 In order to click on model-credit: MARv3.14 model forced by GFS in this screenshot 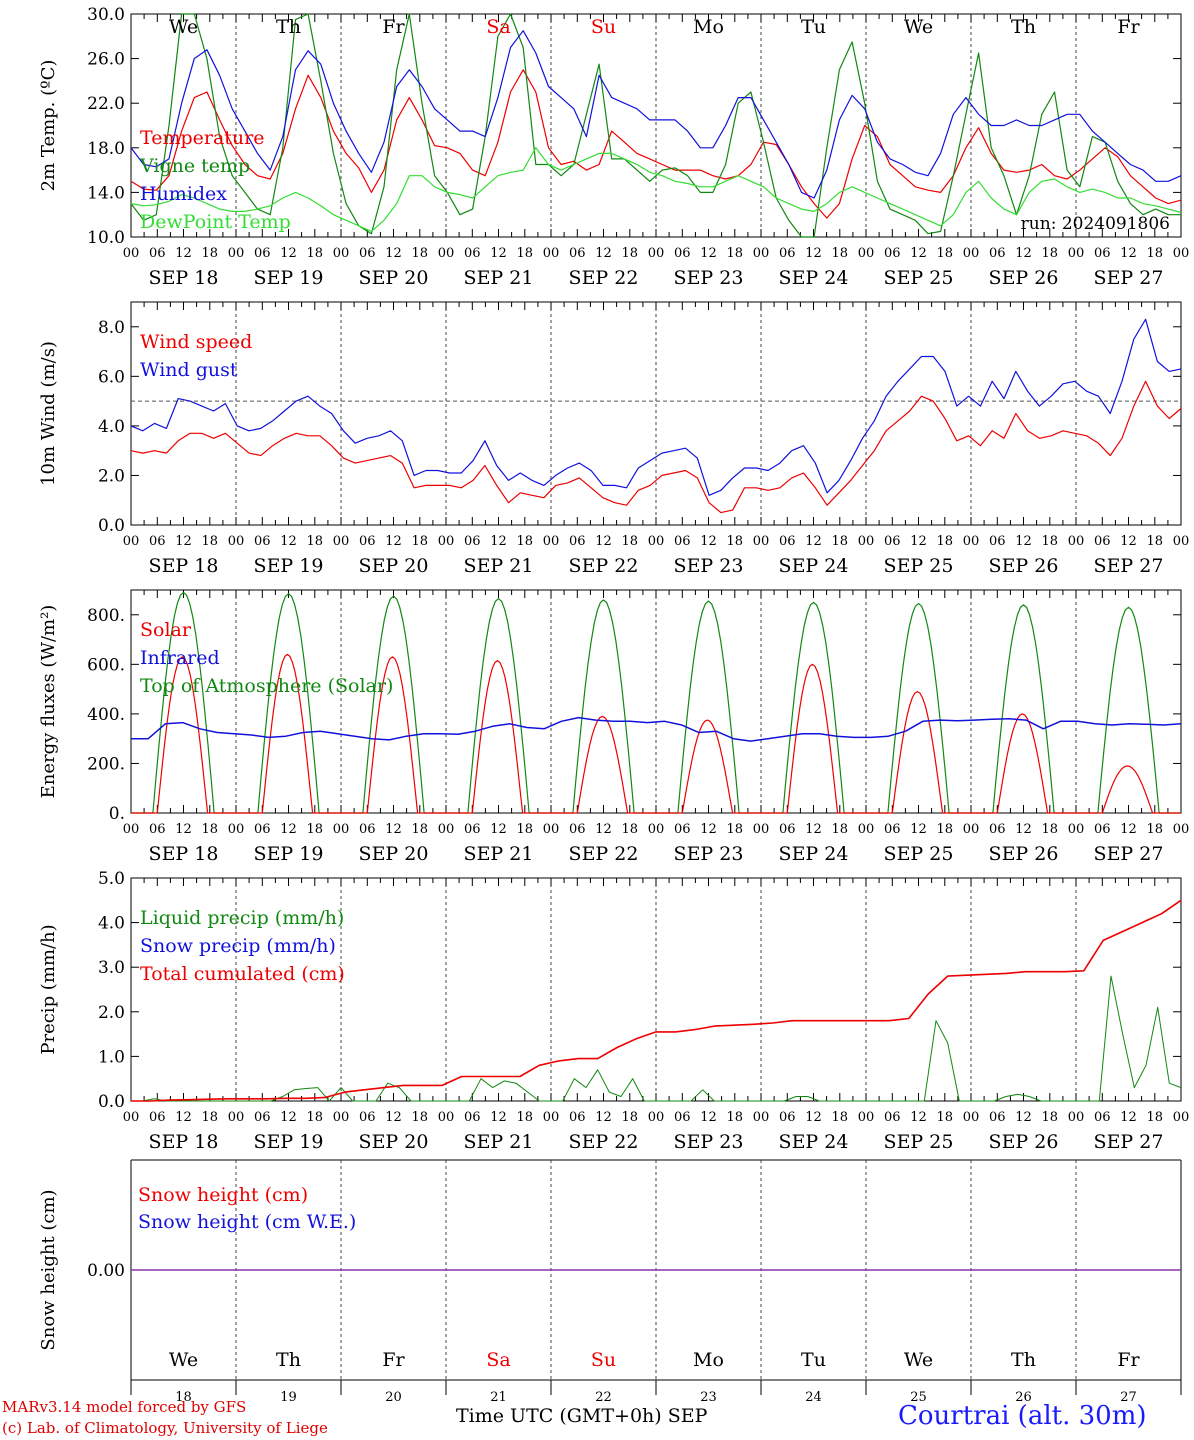, I will do `click(124, 1407)`.